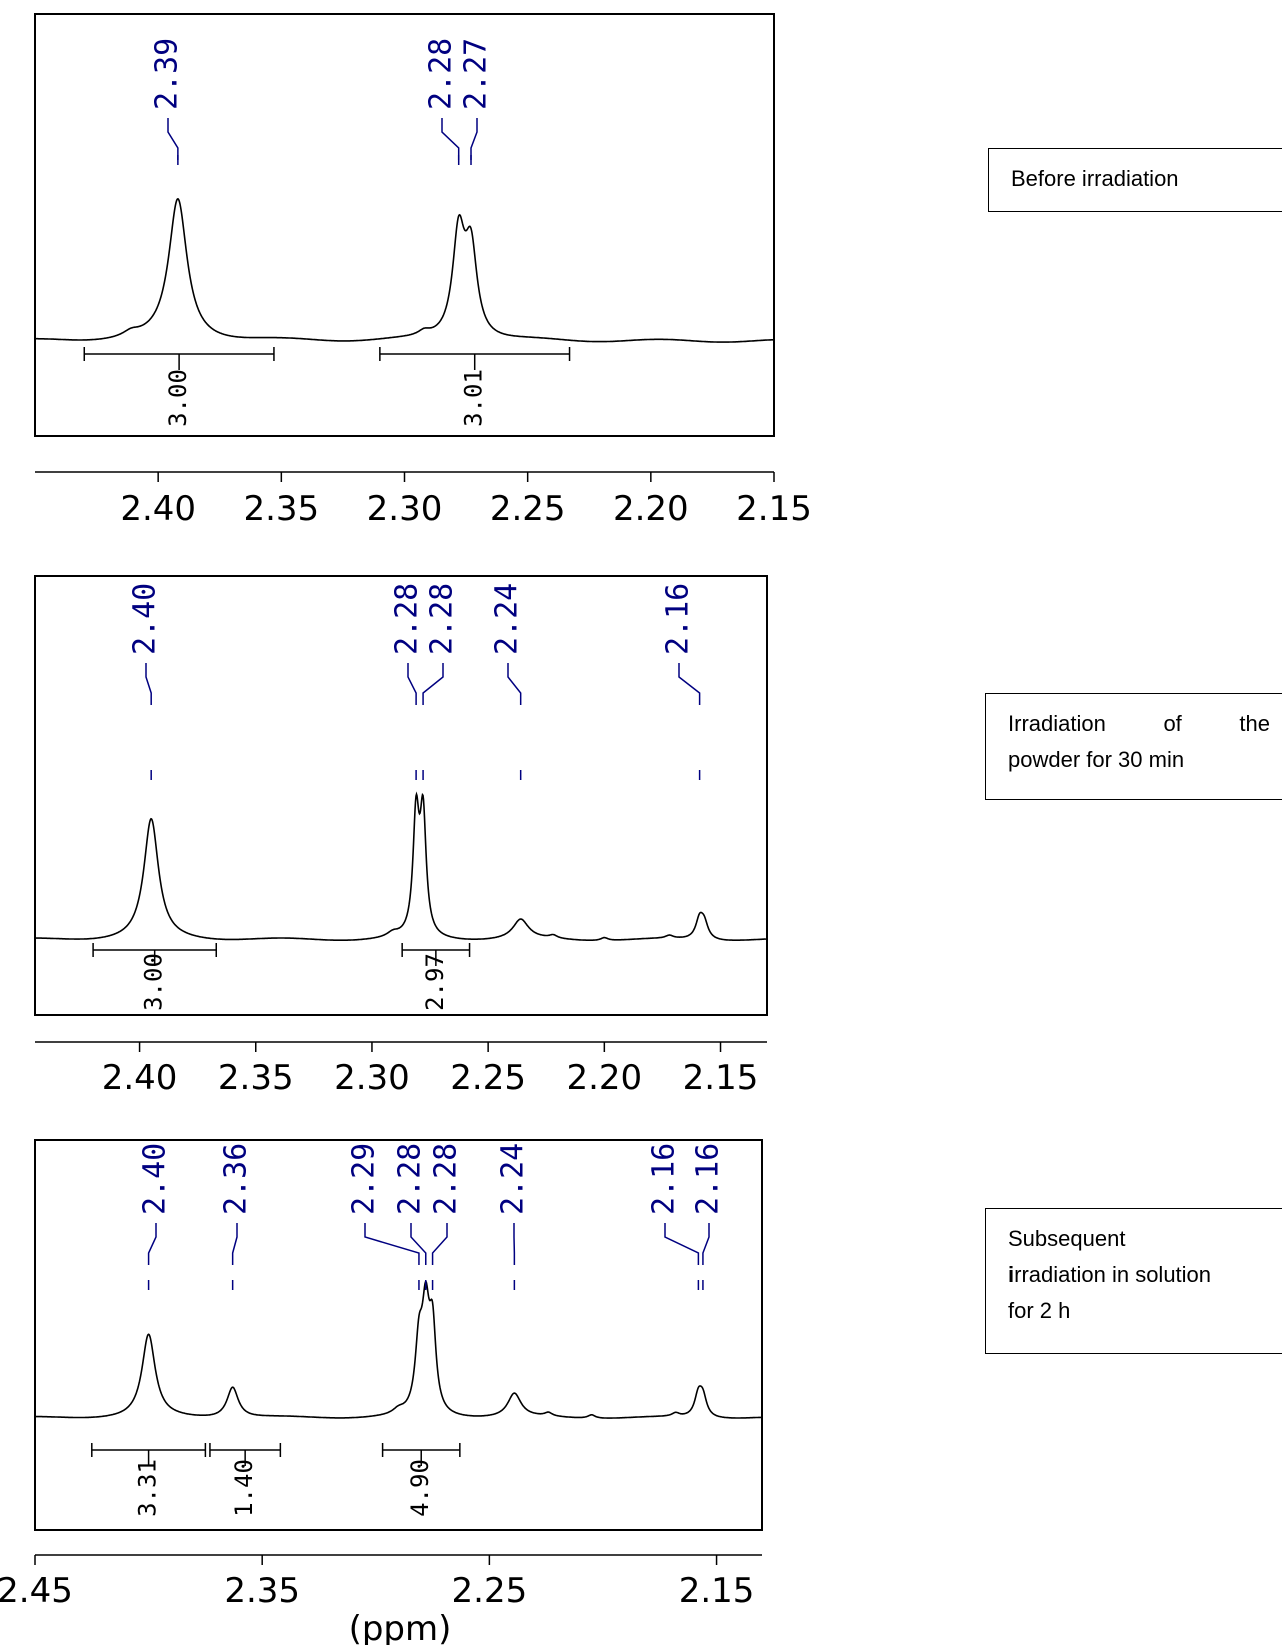 This screenshot has width=1282, height=1645. Describe the element at coordinates (420, 1488) in the screenshot. I see `integral-value: 4.90` at that location.